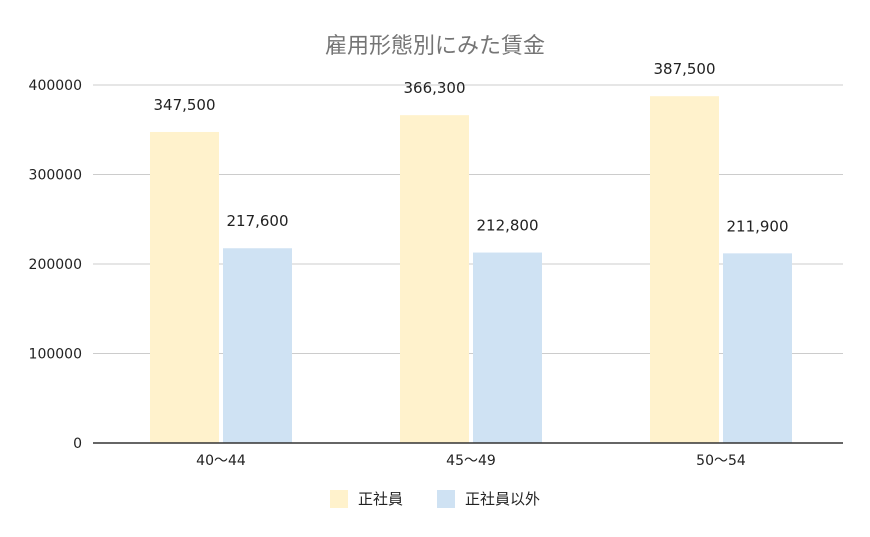 The height and width of the screenshot is (537, 870). What do you see at coordinates (434, 88) in the screenshot?
I see `data-label: 366,300` at bounding box center [434, 88].